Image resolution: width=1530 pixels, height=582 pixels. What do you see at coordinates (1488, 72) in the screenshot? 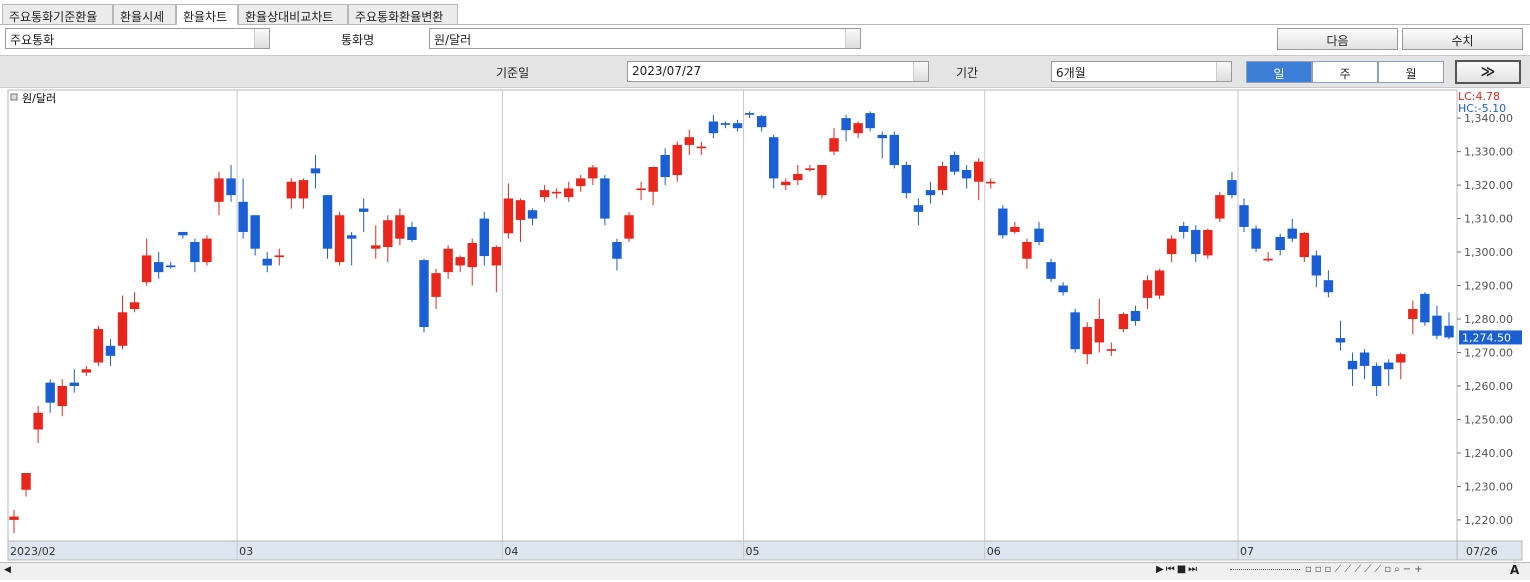
I see `forward-button: ≫` at bounding box center [1488, 72].